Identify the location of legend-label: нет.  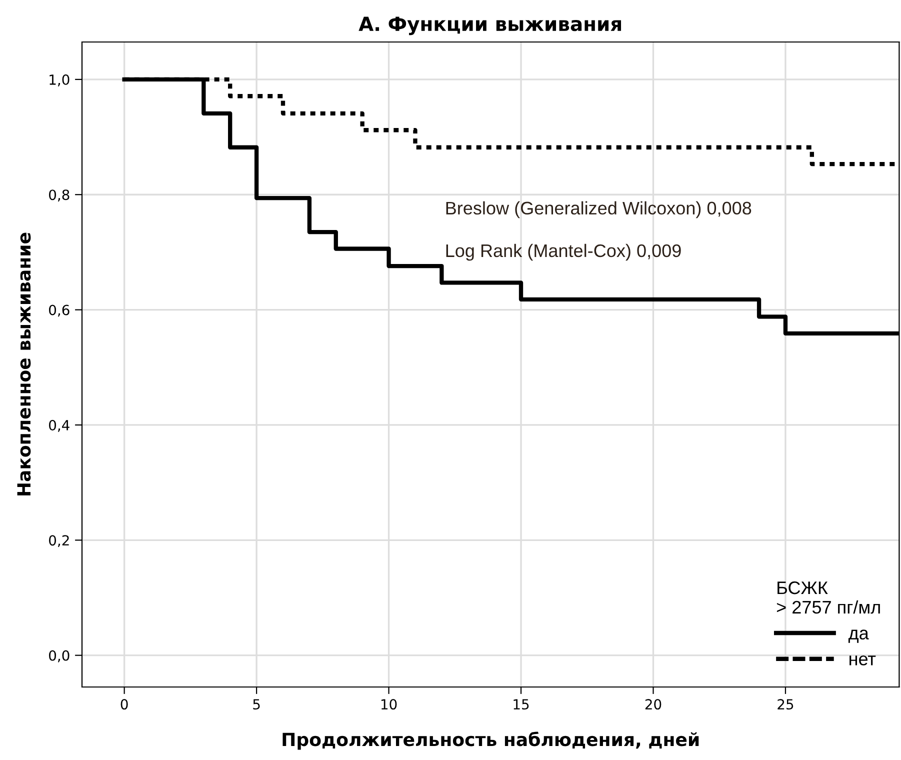
(863, 660).